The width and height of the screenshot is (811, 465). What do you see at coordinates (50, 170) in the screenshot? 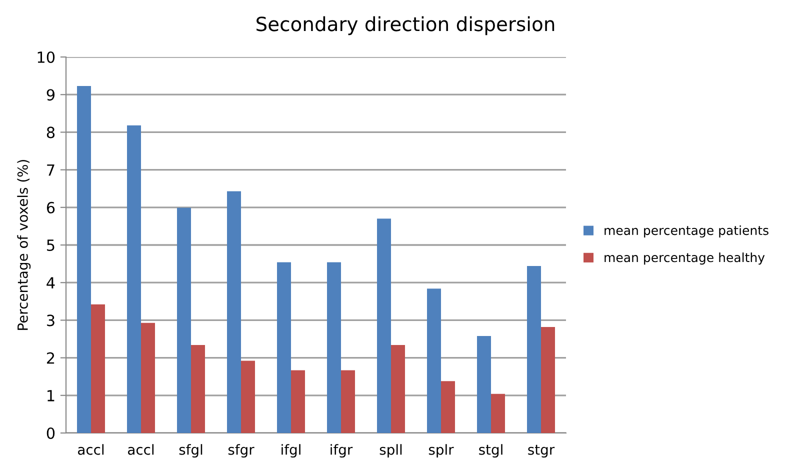
I see `y-tick-label: 7` at bounding box center [50, 170].